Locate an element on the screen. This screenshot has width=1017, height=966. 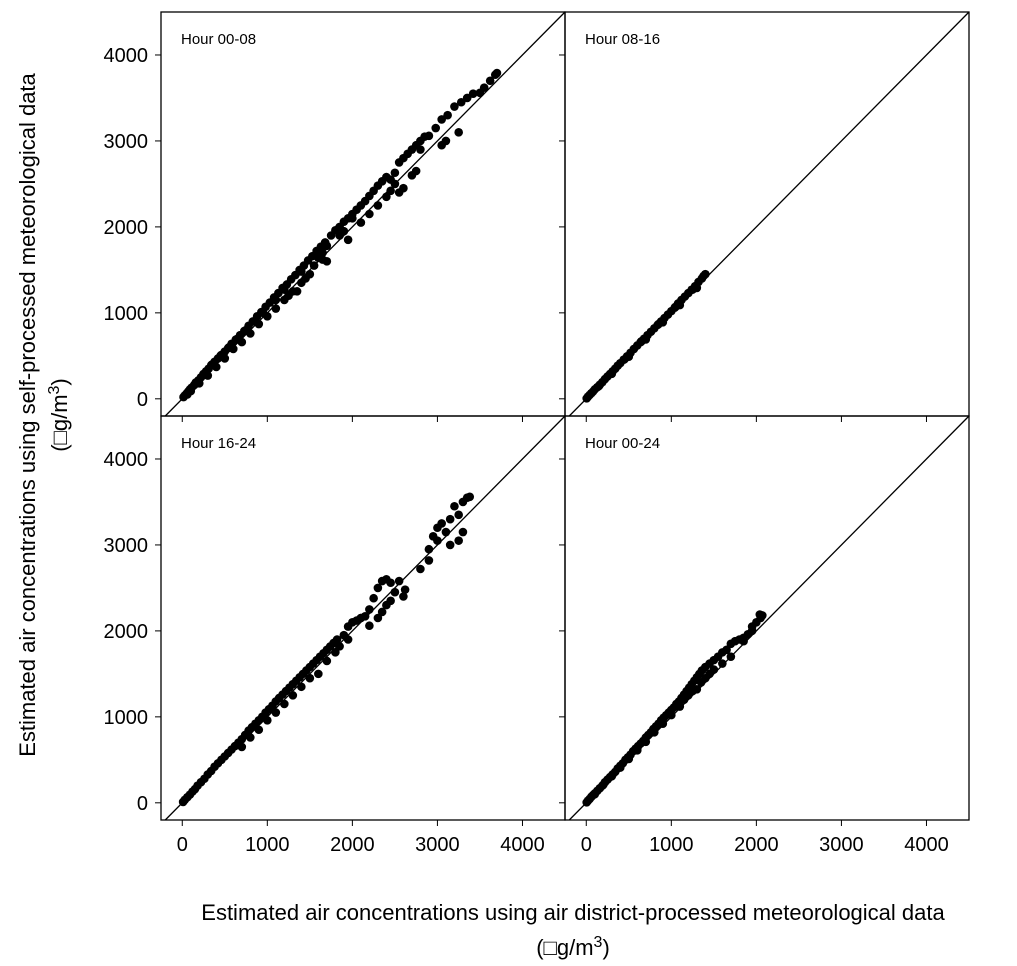
y-tick-label: 2000 is located at coordinates (126, 632).